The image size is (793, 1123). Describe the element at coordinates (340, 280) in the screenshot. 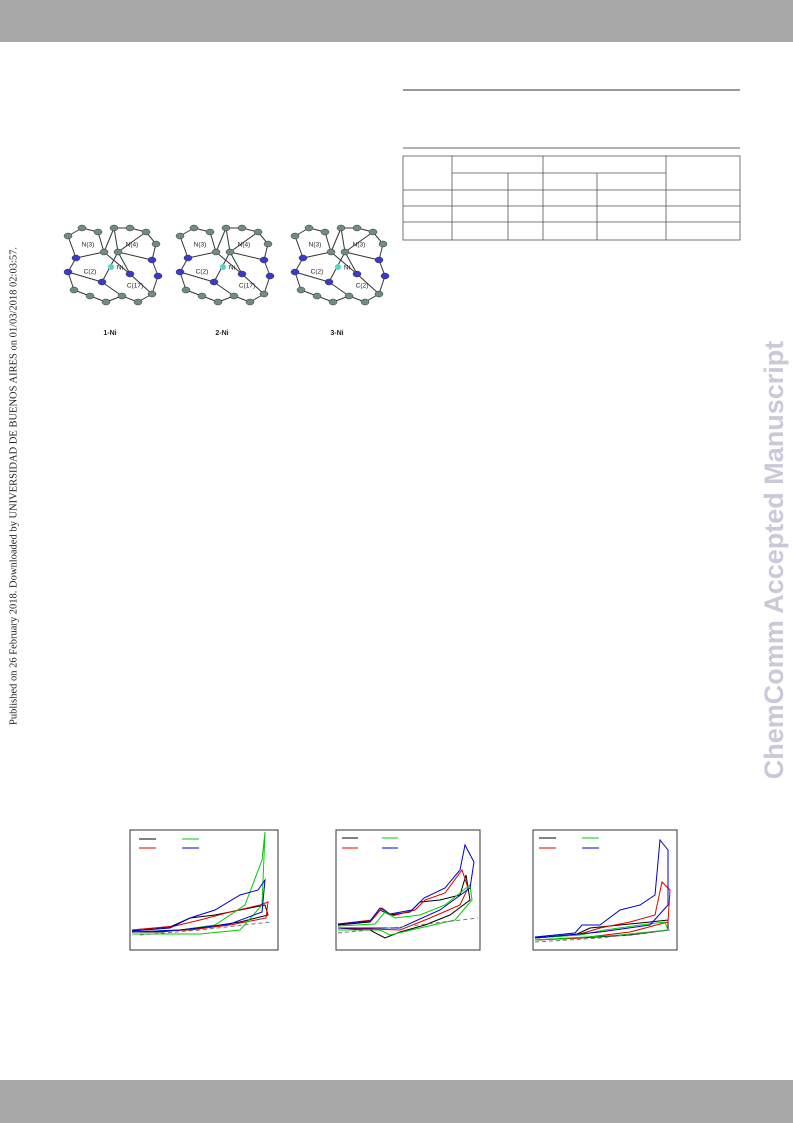

I see `molecule: N(3) N(3) C(2) Ni C(2) 3-Ni` at that location.